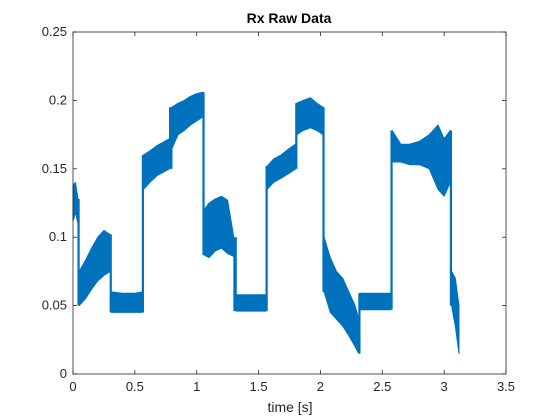  Describe the element at coordinates (320, 386) in the screenshot. I see `x-tick-label: 2` at that location.